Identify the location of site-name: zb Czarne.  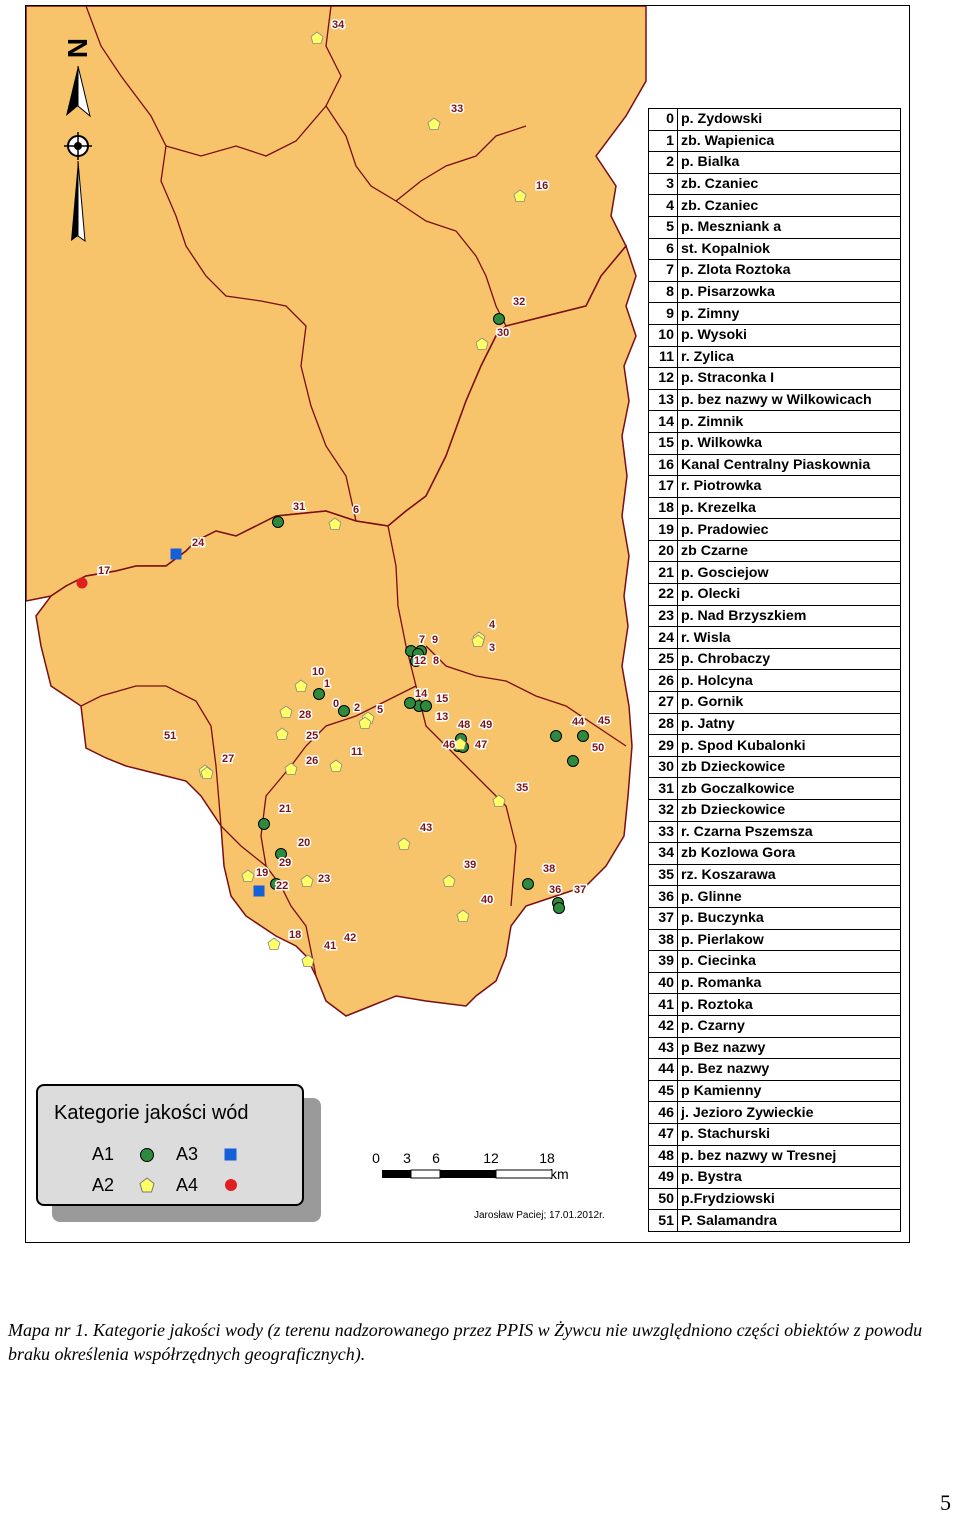
(789, 551).